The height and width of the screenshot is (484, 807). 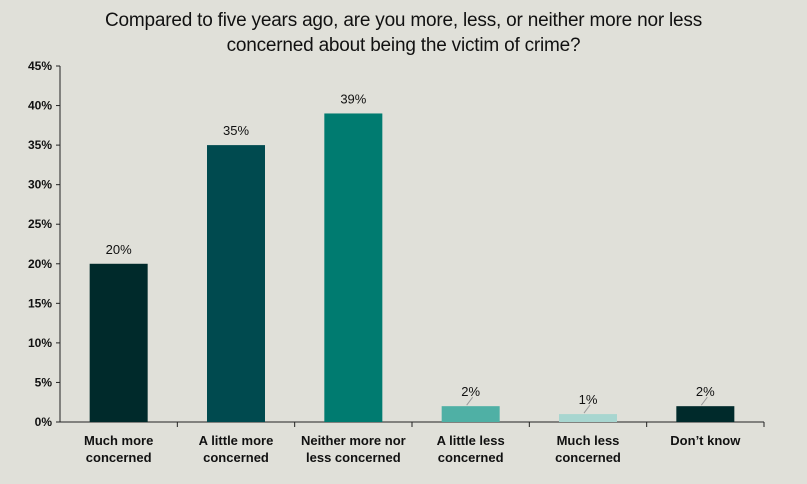 What do you see at coordinates (588, 440) in the screenshot?
I see `category-label: Much less` at bounding box center [588, 440].